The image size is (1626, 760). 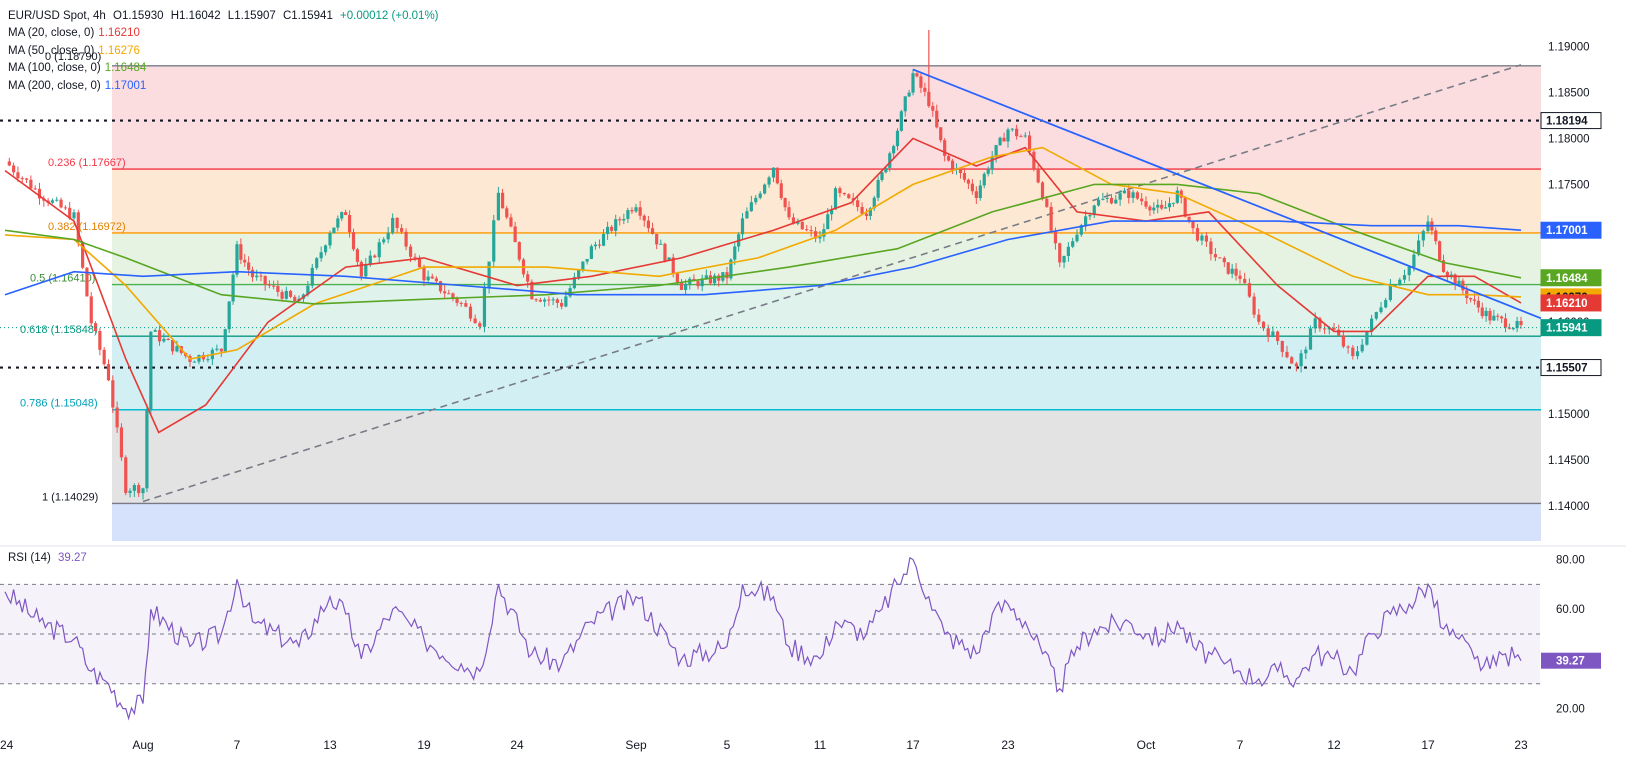 I want to click on fib-level-label: 1 (1.14029), so click(x=70, y=497).